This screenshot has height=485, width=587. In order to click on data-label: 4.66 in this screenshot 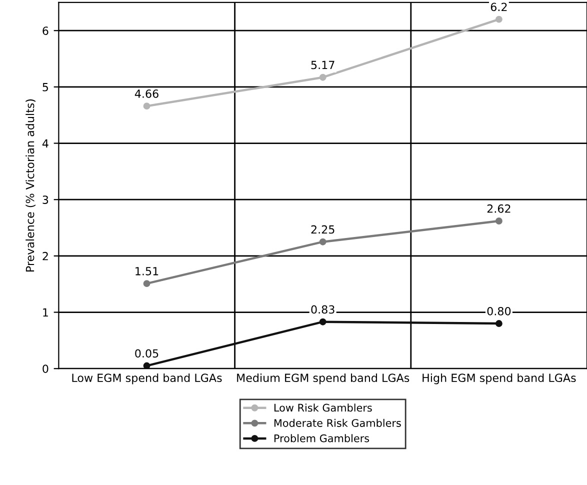, I will do `click(146, 94)`.